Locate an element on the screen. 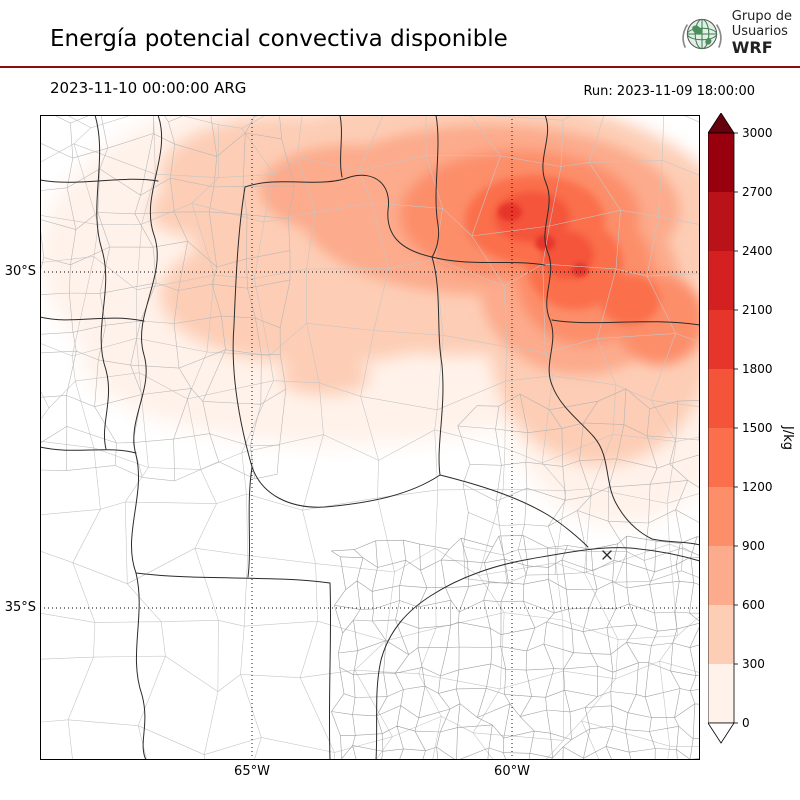  city-marker is located at coordinates (607, 555).